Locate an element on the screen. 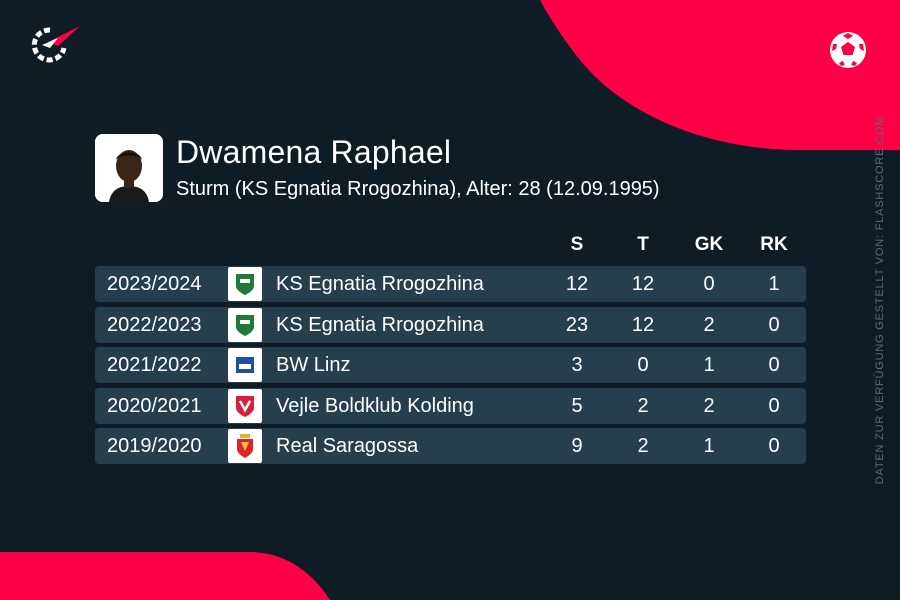 This screenshot has height=600, width=900. club-name: Vejle Boldklub Kolding is located at coordinates (375, 405).